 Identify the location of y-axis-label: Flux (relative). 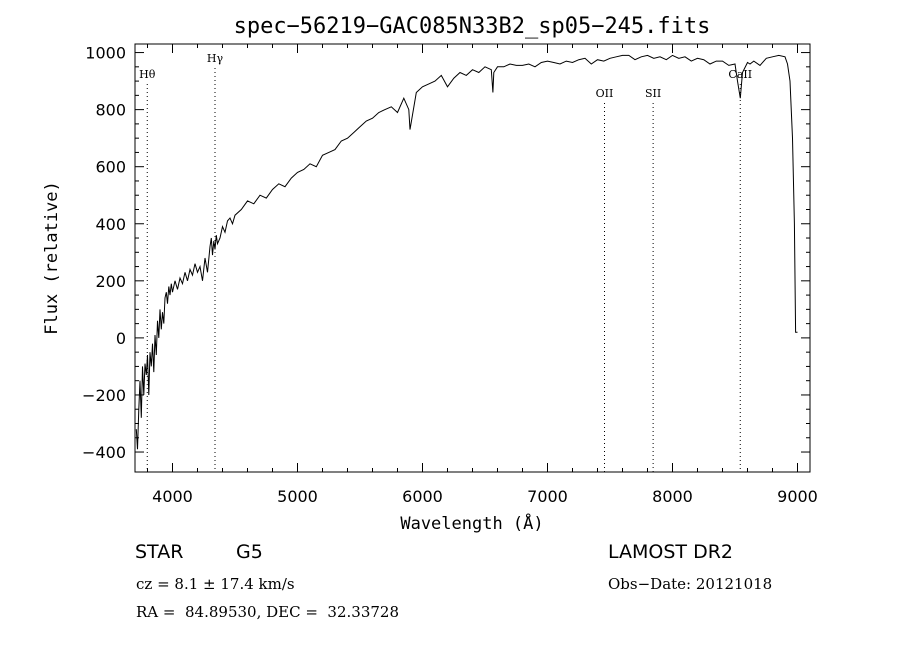
(52, 258).